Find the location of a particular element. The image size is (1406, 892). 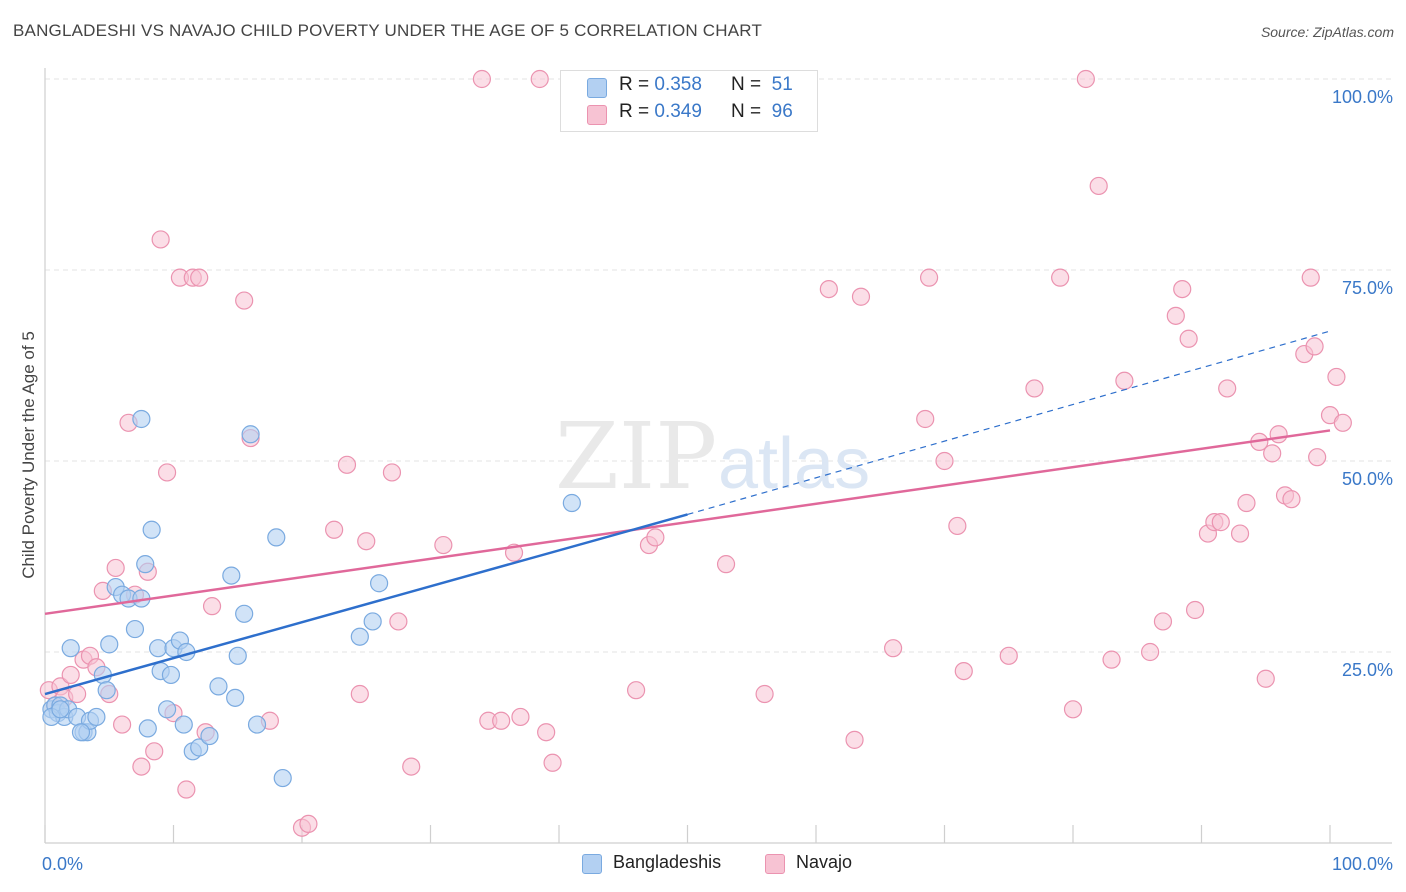

y-tick-label: 75.0% is located at coordinates (1367, 288).